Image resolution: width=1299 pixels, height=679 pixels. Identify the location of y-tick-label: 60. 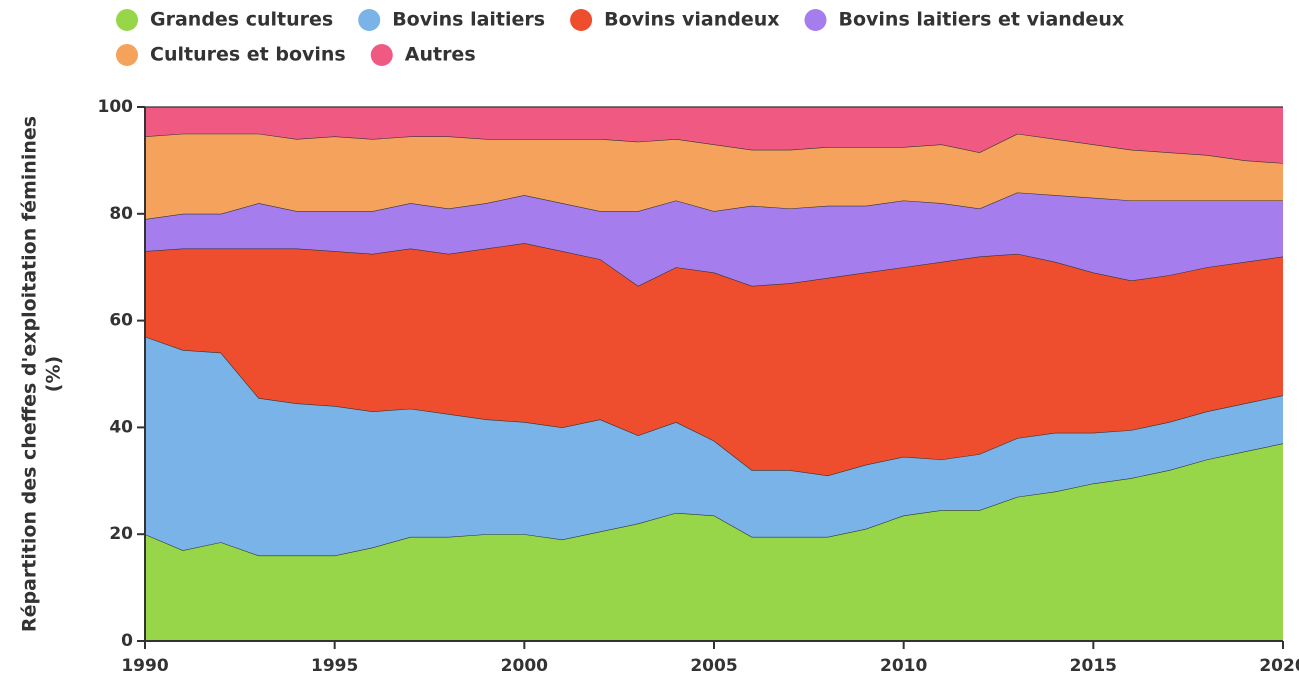
(121, 321).